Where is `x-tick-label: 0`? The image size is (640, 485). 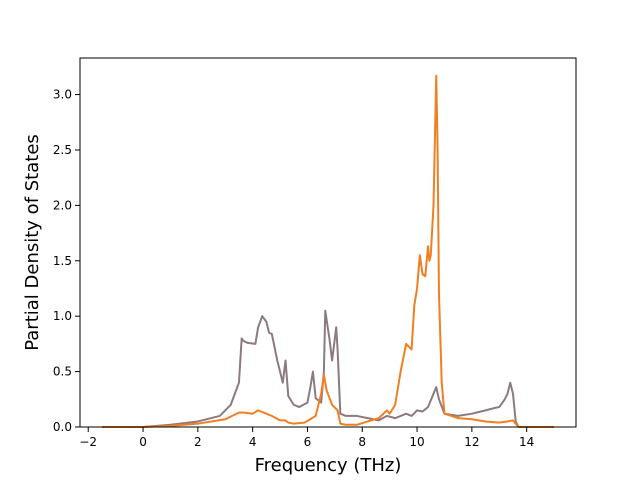 x-tick-label: 0 is located at coordinates (143, 442).